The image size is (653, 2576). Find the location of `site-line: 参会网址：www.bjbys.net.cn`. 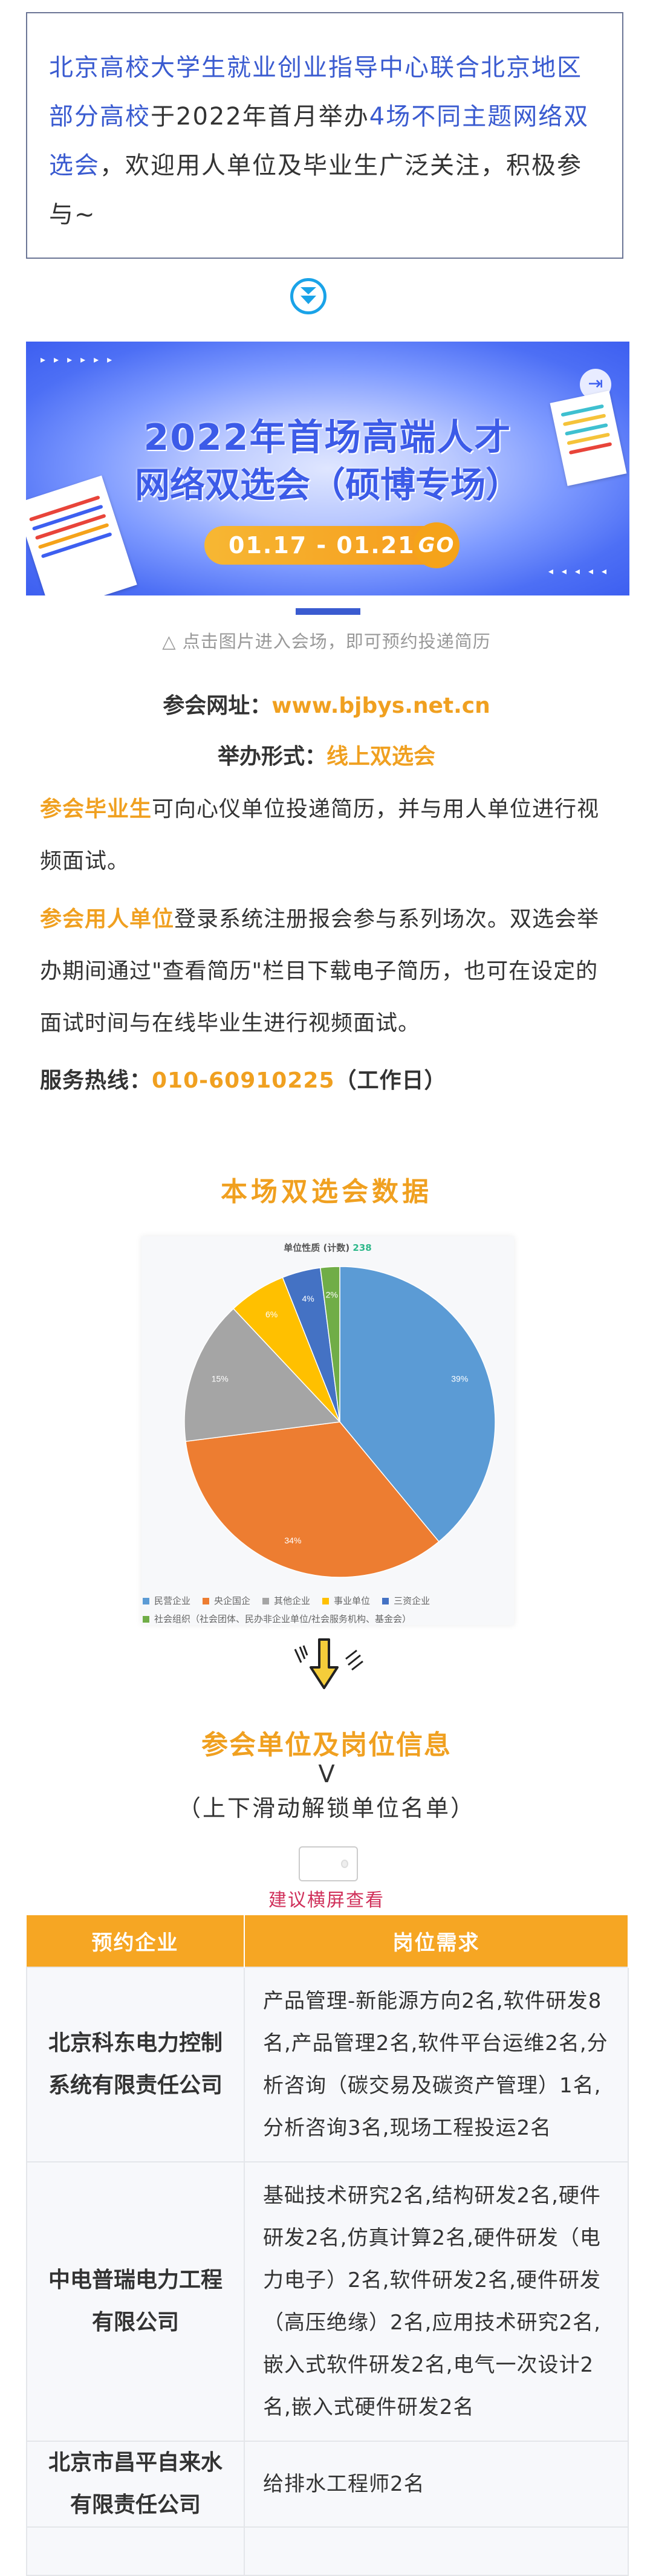

site-line: 参会网址：www.bjbys.net.cn is located at coordinates (326, 703).